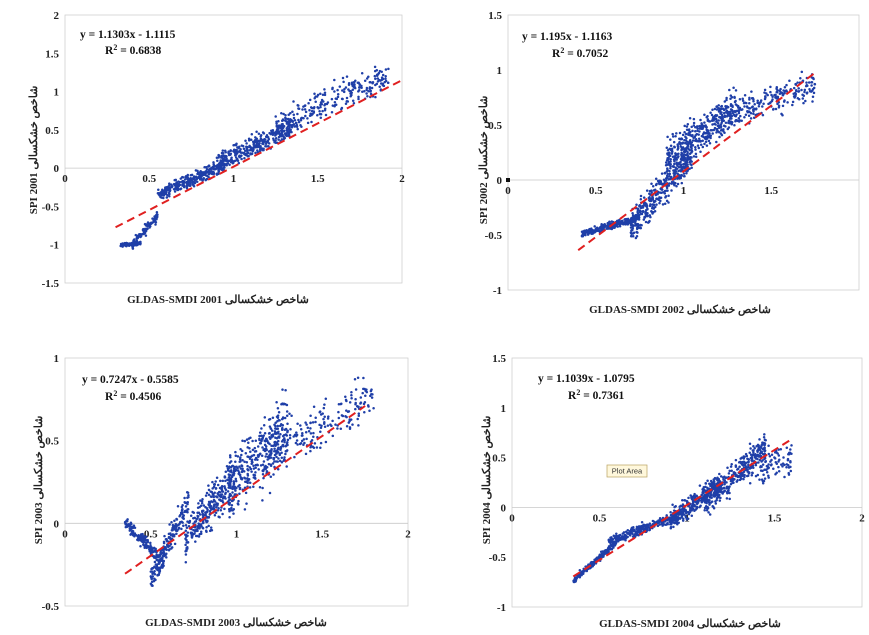 Image resolution: width=869 pixels, height=635 pixels. What do you see at coordinates (133, 50) in the screenshot?
I see `r-squared-label: R2 = 0.6838` at bounding box center [133, 50].